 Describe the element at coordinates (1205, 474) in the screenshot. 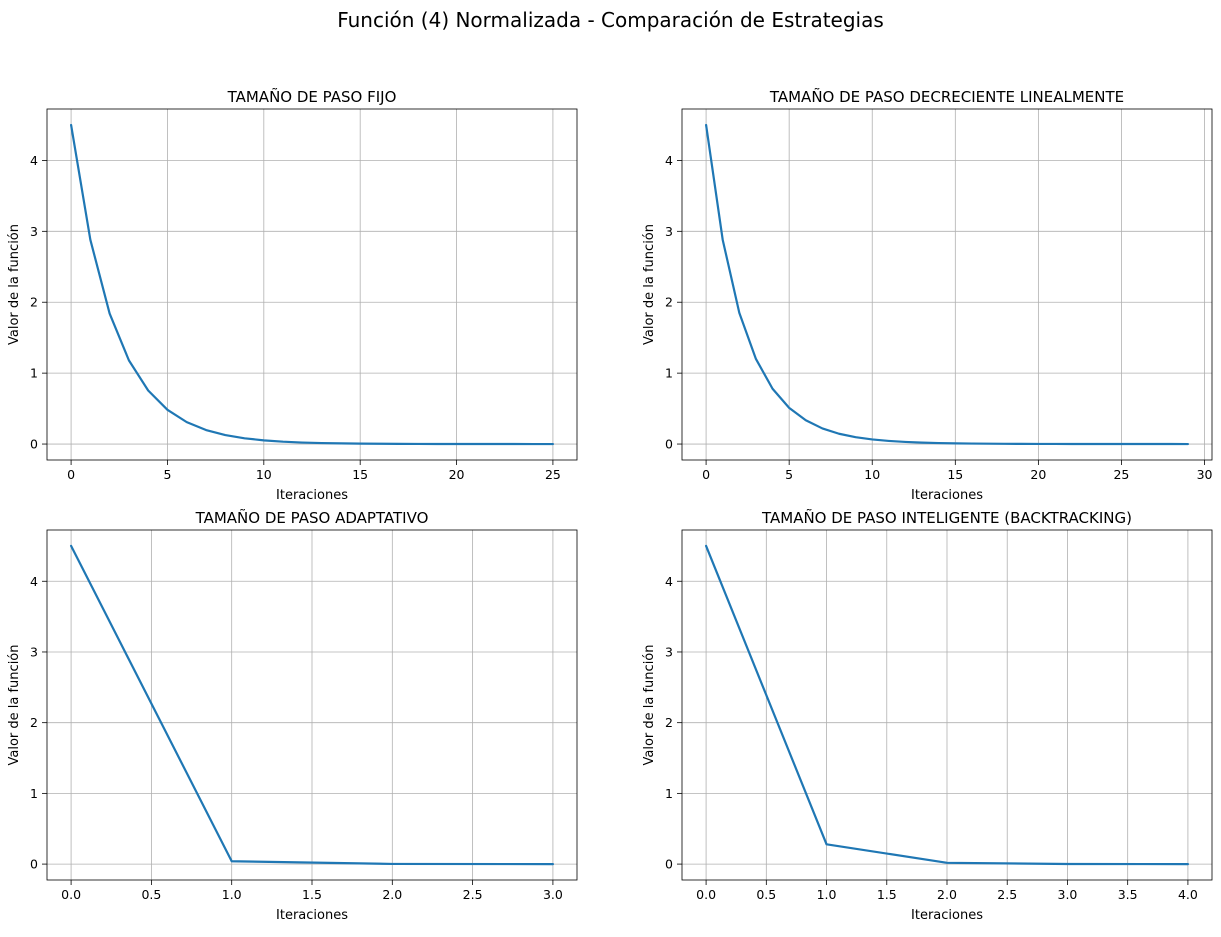

I see `x-tick-label: 30` at that location.